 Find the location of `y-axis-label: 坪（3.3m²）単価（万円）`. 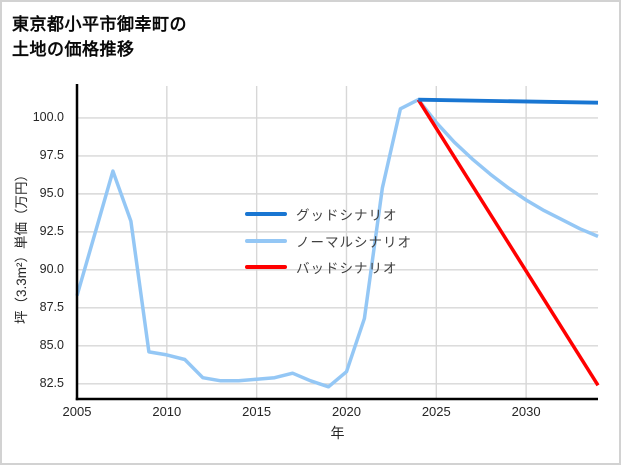

y-axis-label: 坪（3.3m²）単価（万円） is located at coordinates (21, 246).